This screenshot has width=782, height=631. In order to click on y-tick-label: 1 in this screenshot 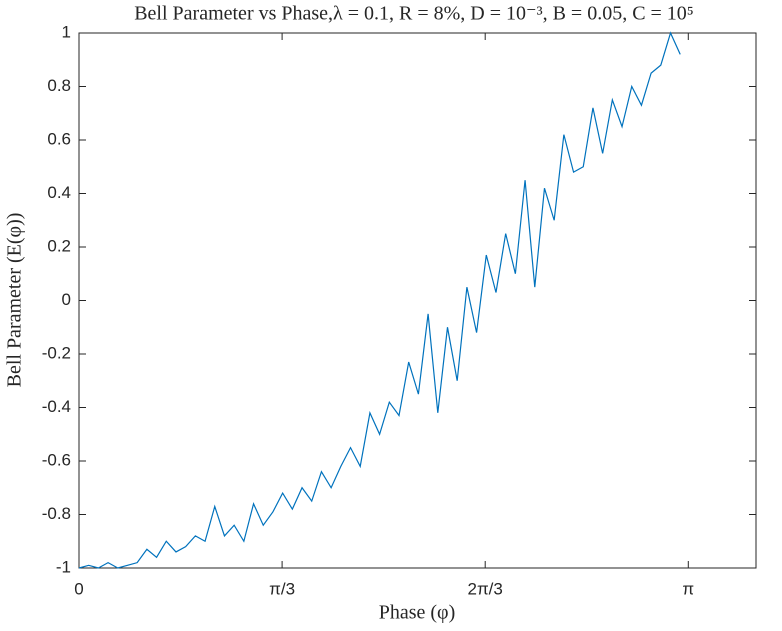, I will do `click(66, 31)`.